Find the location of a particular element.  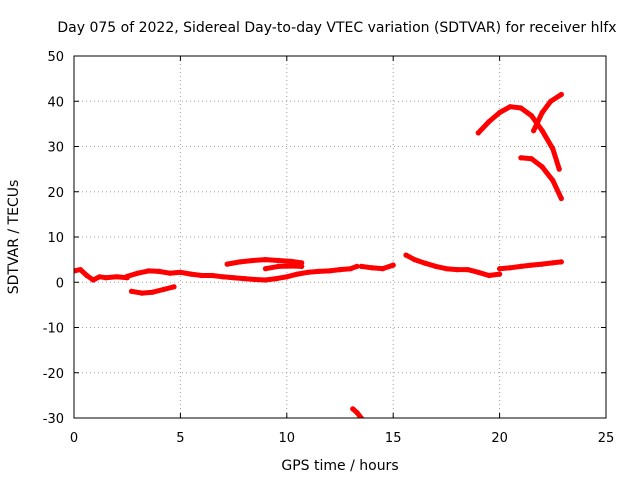

y-tick-label: -20 is located at coordinates (53, 374).